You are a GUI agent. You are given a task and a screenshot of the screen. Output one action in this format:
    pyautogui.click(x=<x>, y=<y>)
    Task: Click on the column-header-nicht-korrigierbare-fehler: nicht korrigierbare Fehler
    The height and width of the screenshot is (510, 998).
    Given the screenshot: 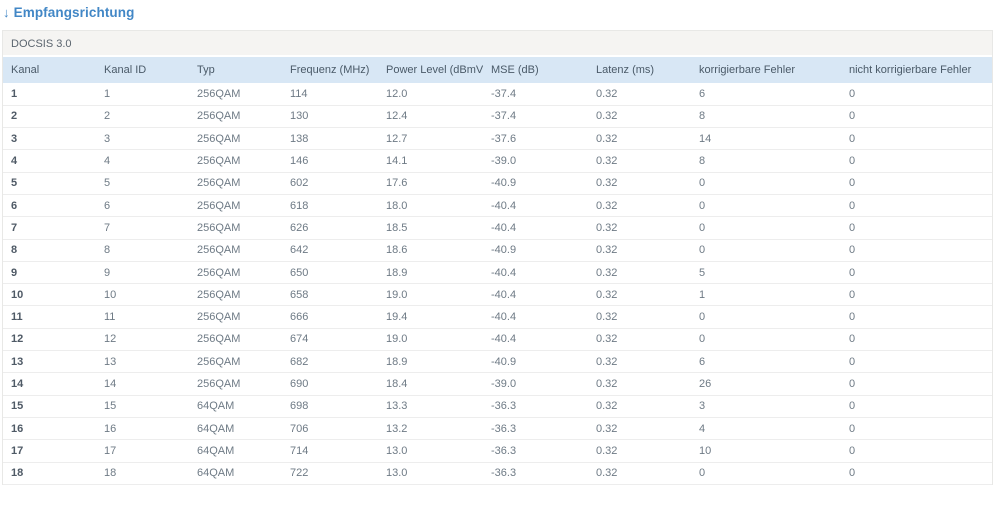 What is the action you would take?
    pyautogui.click(x=916, y=70)
    